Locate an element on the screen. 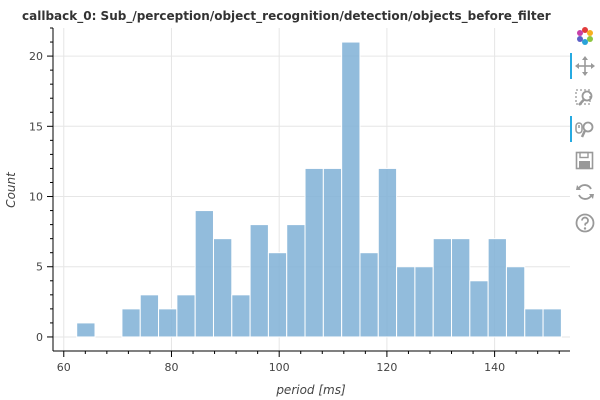 This screenshot has width=600, height=400. box-zoom-tool is located at coordinates (585, 98).